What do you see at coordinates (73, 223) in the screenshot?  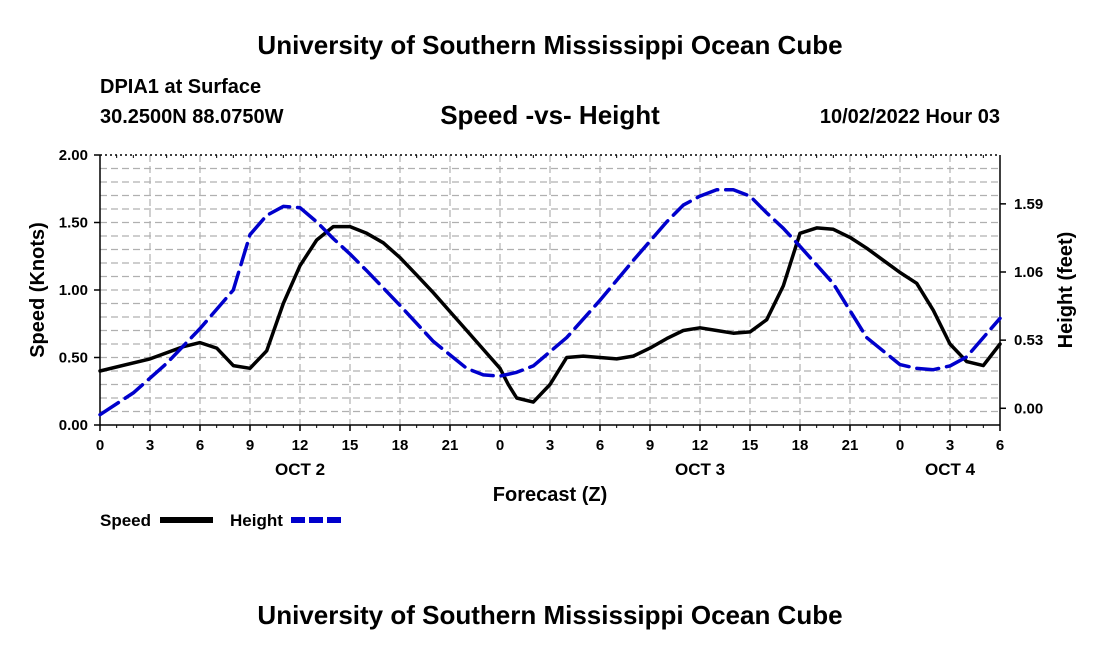 I see `y-tick-label: 1.50` at bounding box center [73, 223].